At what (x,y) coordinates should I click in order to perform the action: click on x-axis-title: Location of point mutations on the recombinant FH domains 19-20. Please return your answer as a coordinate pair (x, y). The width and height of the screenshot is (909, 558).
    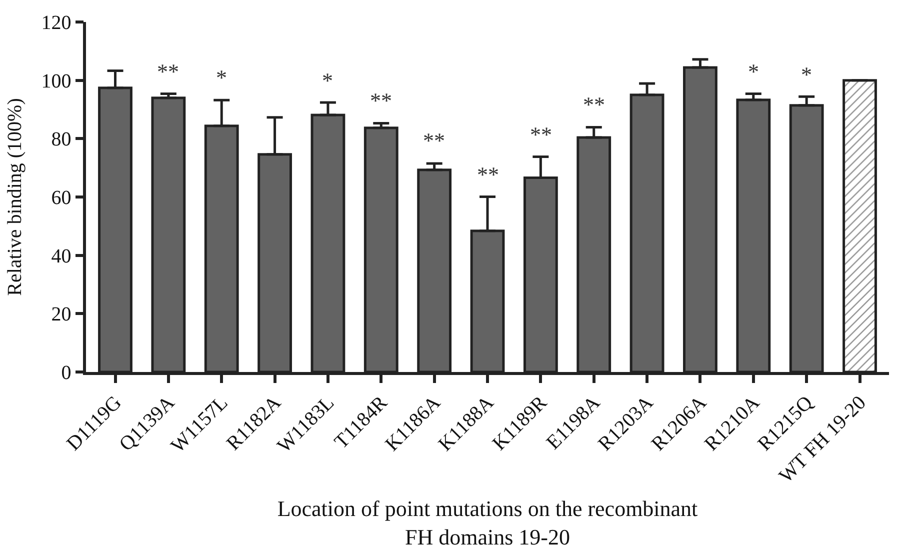
    Looking at the image, I should click on (487, 523).